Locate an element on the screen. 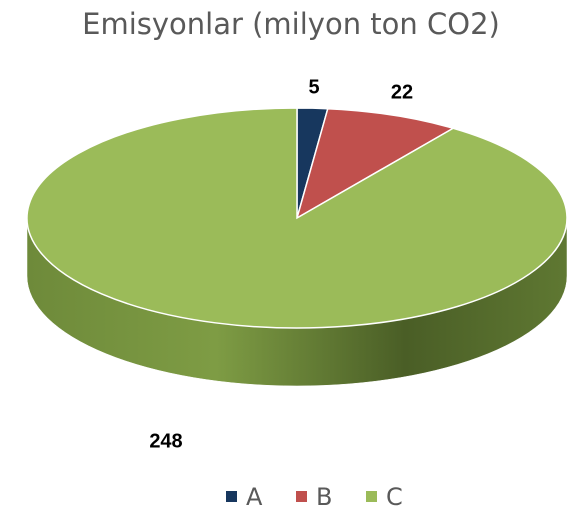 The height and width of the screenshot is (517, 582). pie-slice is located at coordinates (375, 163).